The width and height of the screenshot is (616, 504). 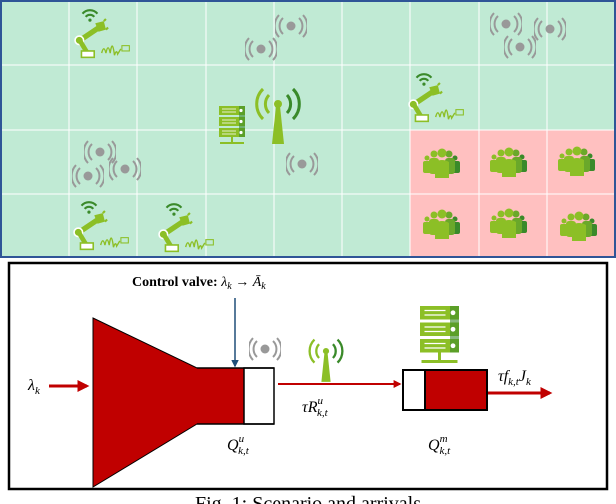 I want to click on mec-queue-filled, so click(x=456, y=390).